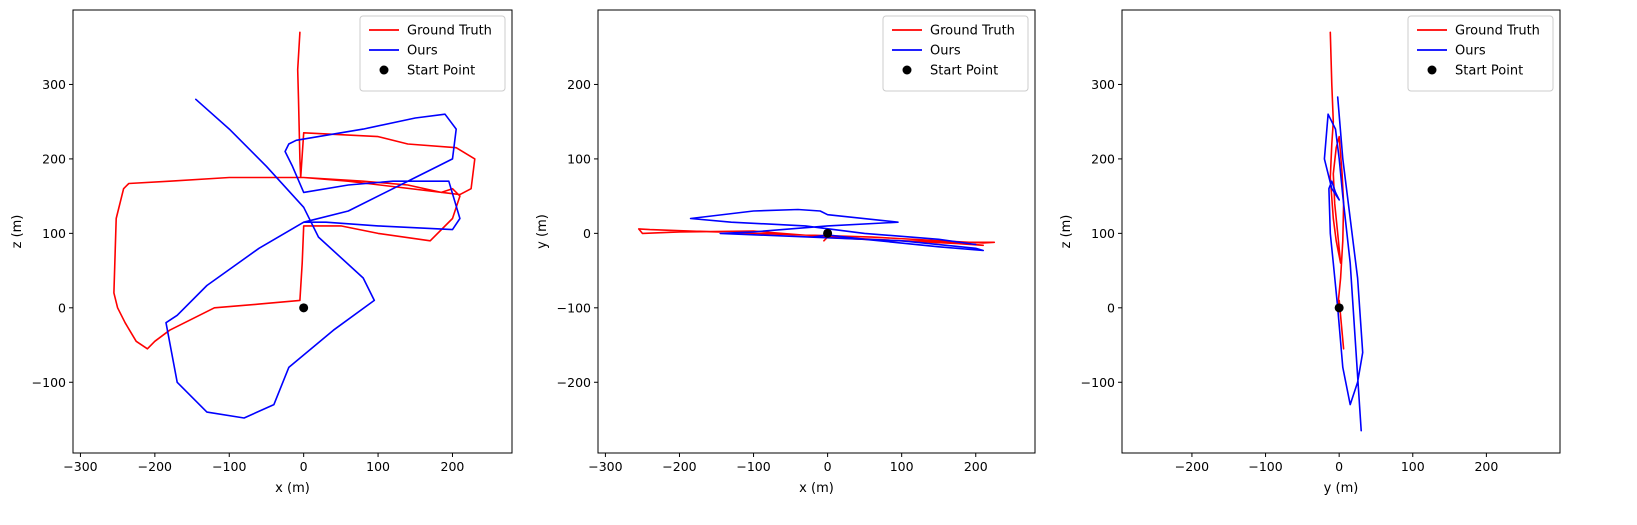  I want to click on y-axis-label: y (m), so click(542, 231).